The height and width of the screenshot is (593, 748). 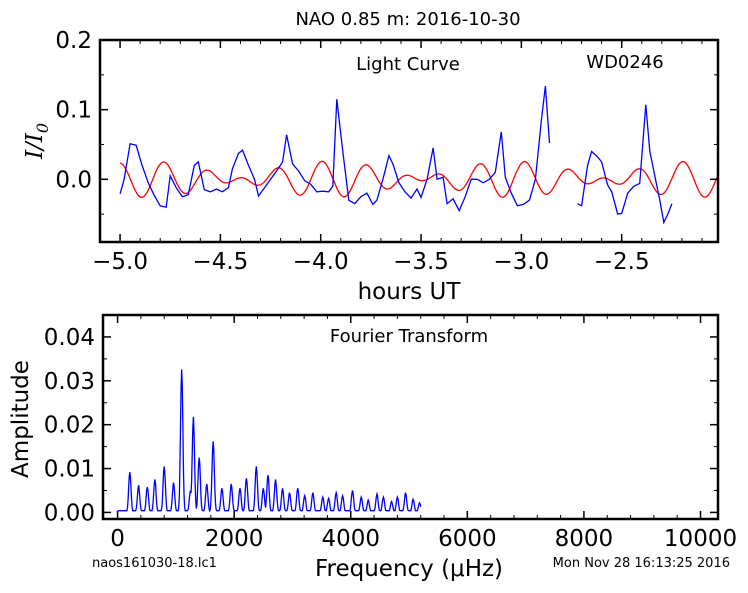 What do you see at coordinates (69, 470) in the screenshot?
I see `y-tick-label: 0.01` at bounding box center [69, 470].